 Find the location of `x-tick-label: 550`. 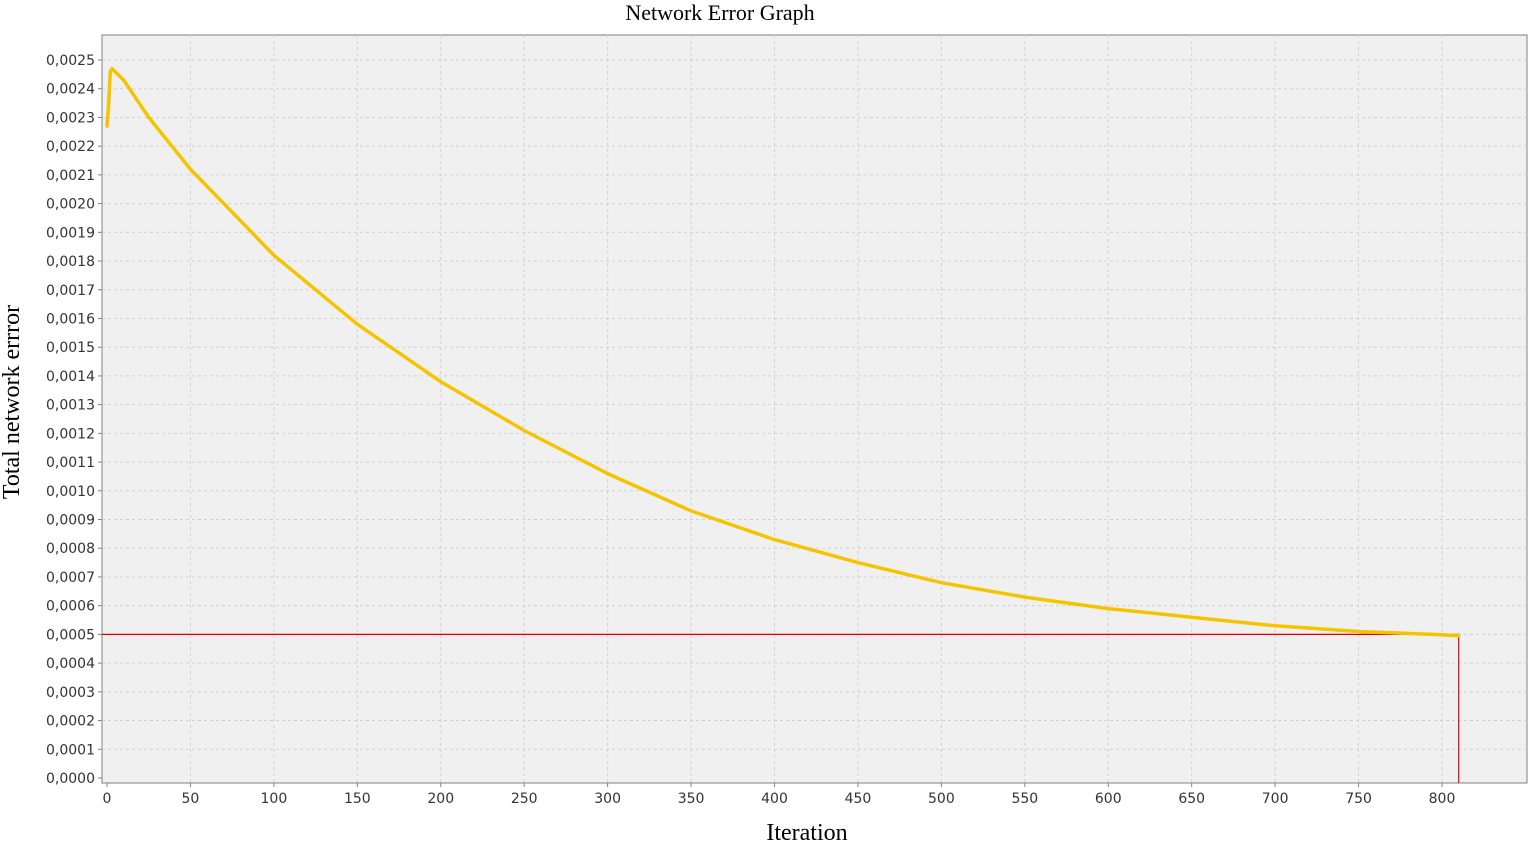

x-tick-label: 550 is located at coordinates (1024, 799).